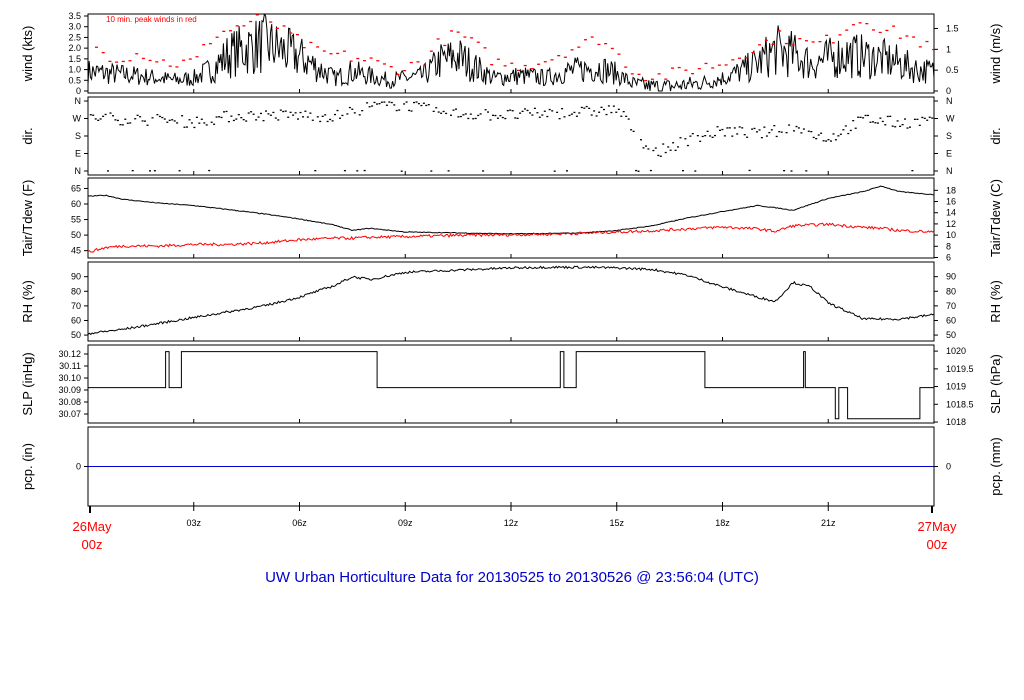 The image size is (1024, 700). Describe the element at coordinates (951, 320) in the screenshot. I see `y-tick-label-right: 60` at that location.